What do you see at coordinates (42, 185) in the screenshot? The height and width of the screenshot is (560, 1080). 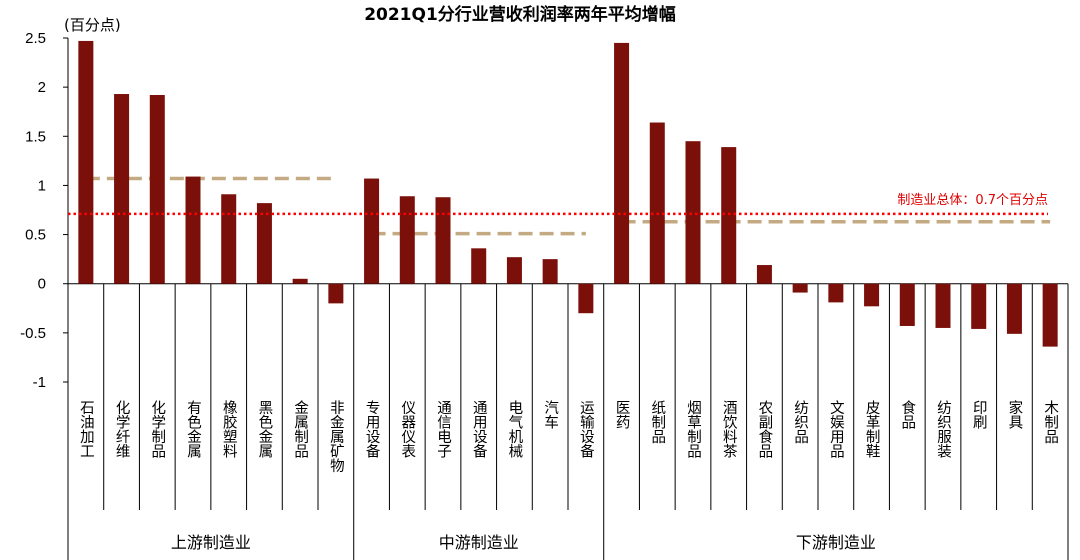 I see `y-tick-label: 1` at bounding box center [42, 185].